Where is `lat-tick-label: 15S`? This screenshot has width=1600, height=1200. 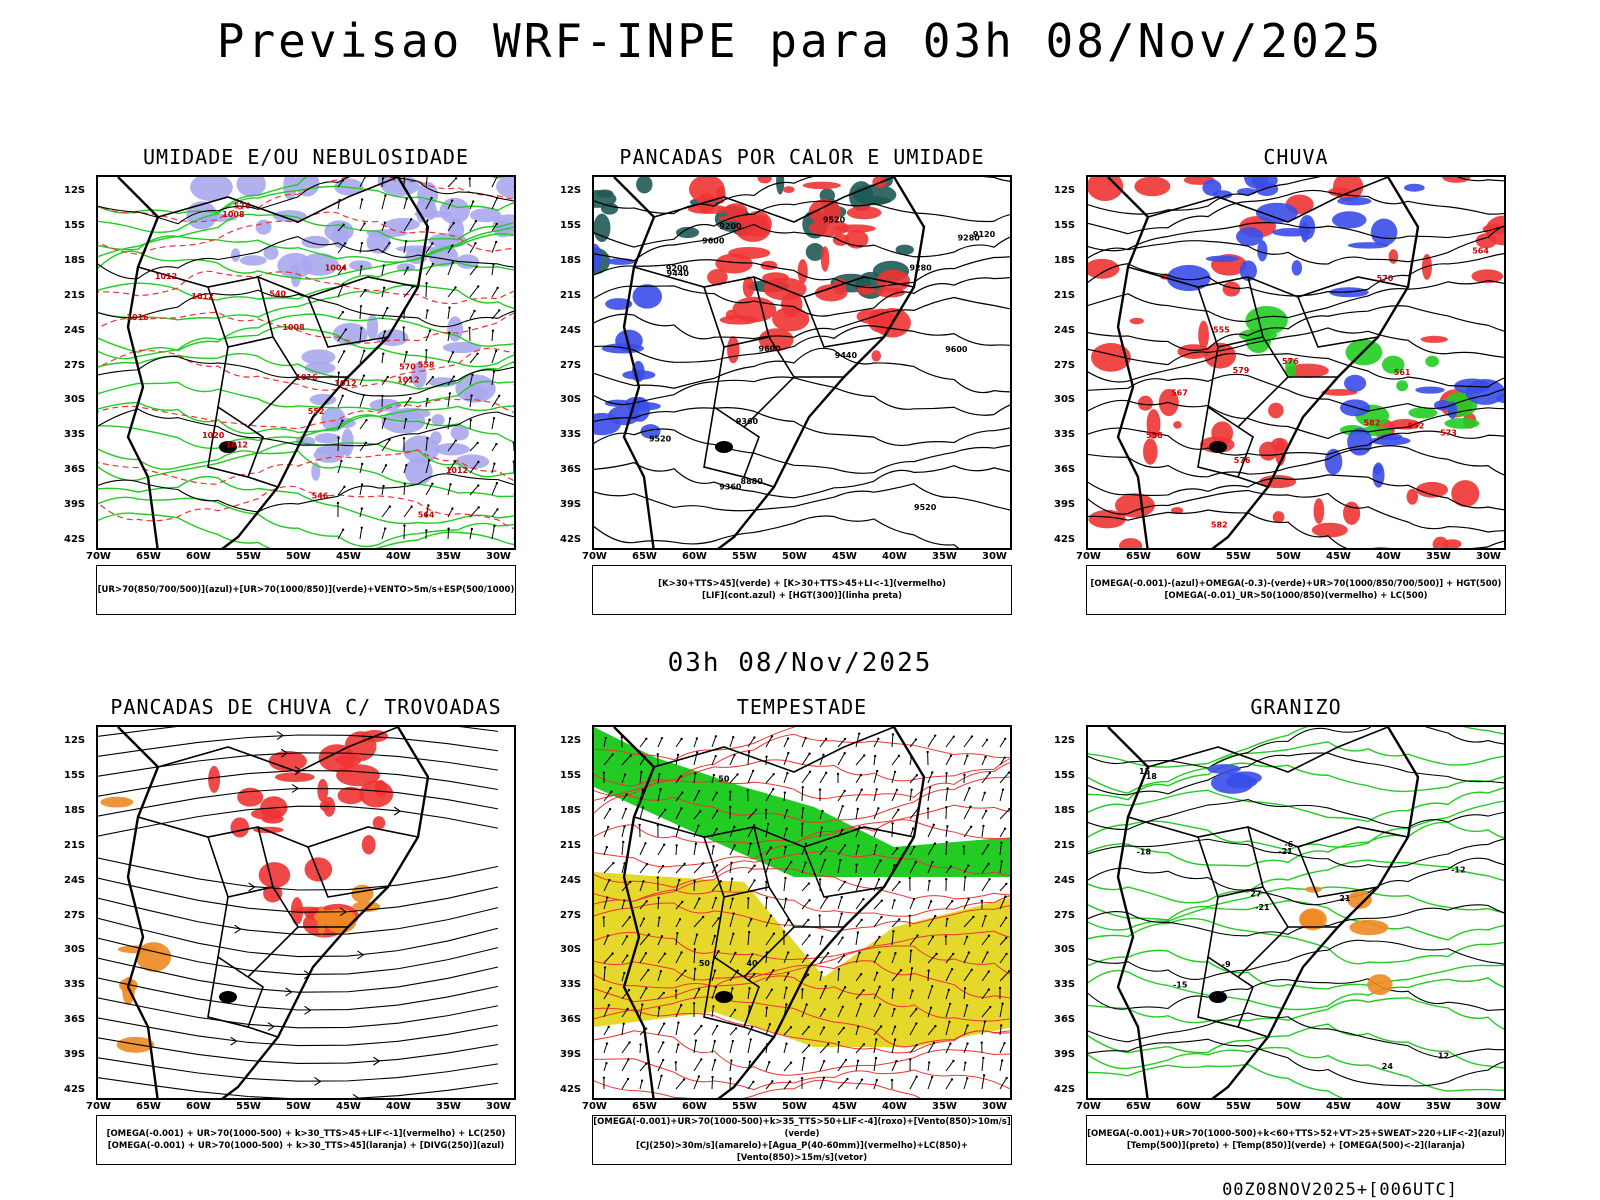 lat-tick-label: 15S is located at coordinates (571, 225).